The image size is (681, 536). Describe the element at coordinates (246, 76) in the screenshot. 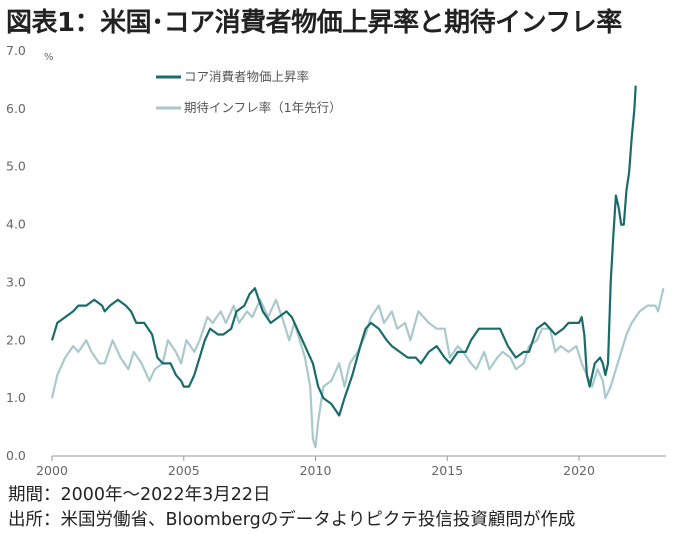

I see `legend-label-core-cpi: コア消費者物価上昇率` at that location.